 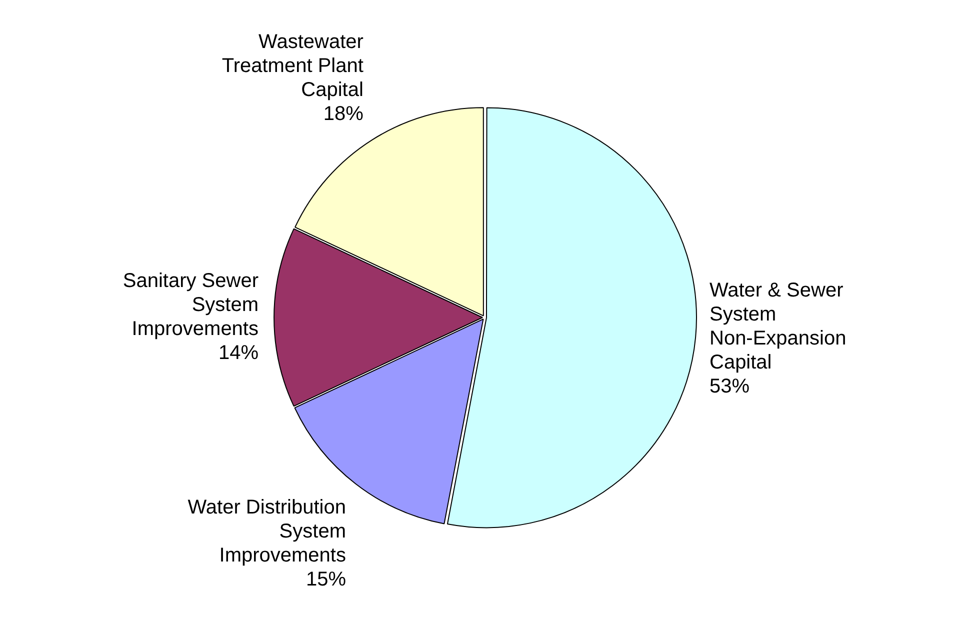 I want to click on slice-label: Water & Sewer System Non-Expansion Capital, so click(x=777, y=326).